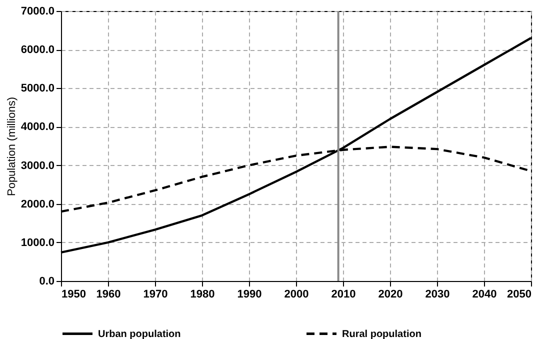  I want to click on x-tick-label: 1990, so click(249, 294).